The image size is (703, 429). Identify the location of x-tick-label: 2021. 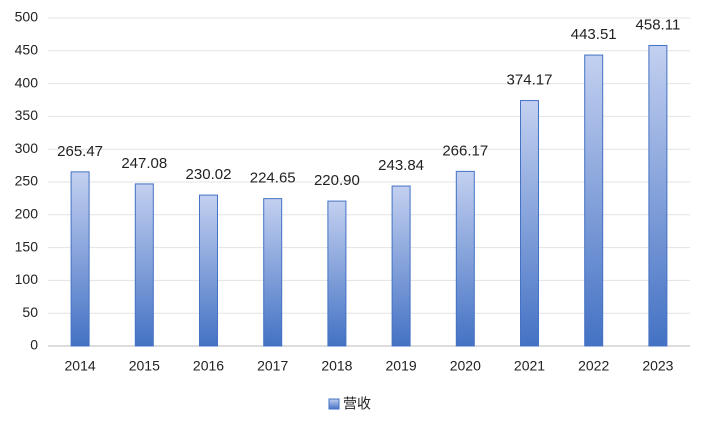
(529, 366).